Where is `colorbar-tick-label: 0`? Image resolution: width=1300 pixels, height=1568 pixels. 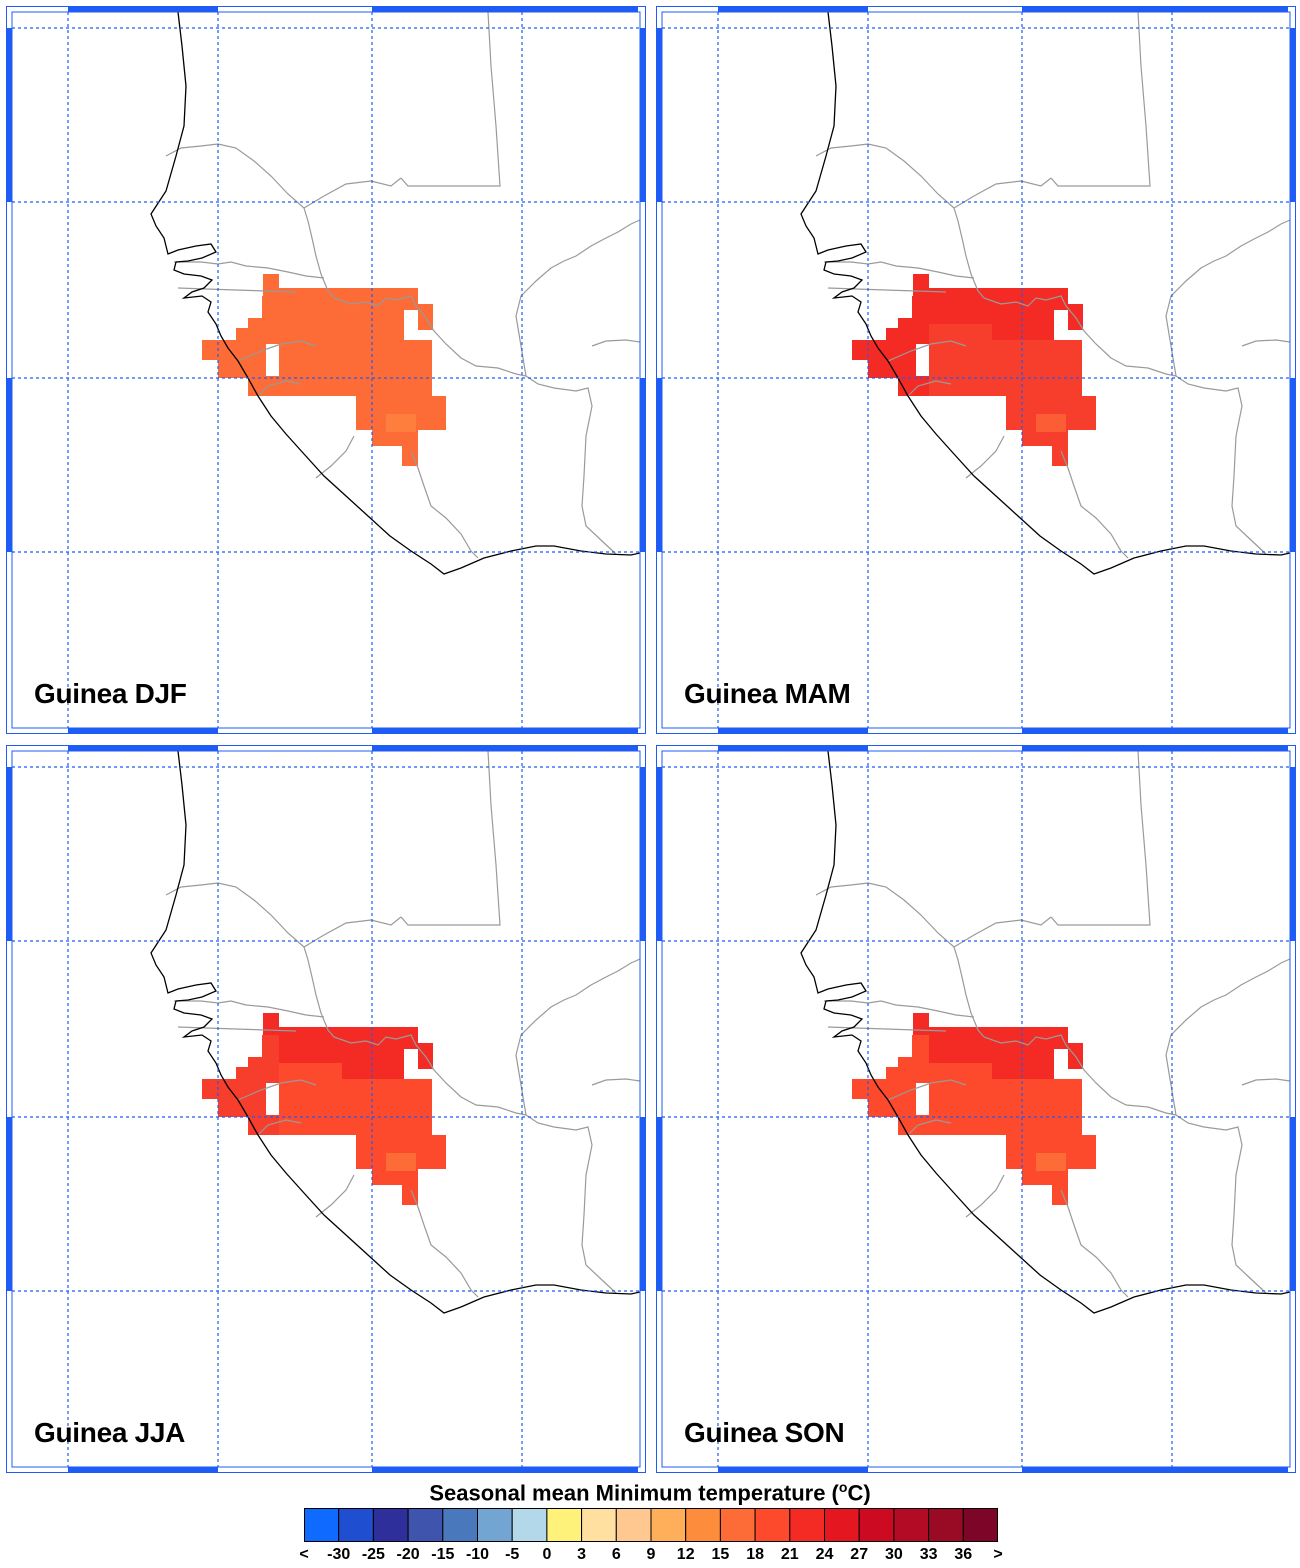 colorbar-tick-label: 0 is located at coordinates (547, 1554).